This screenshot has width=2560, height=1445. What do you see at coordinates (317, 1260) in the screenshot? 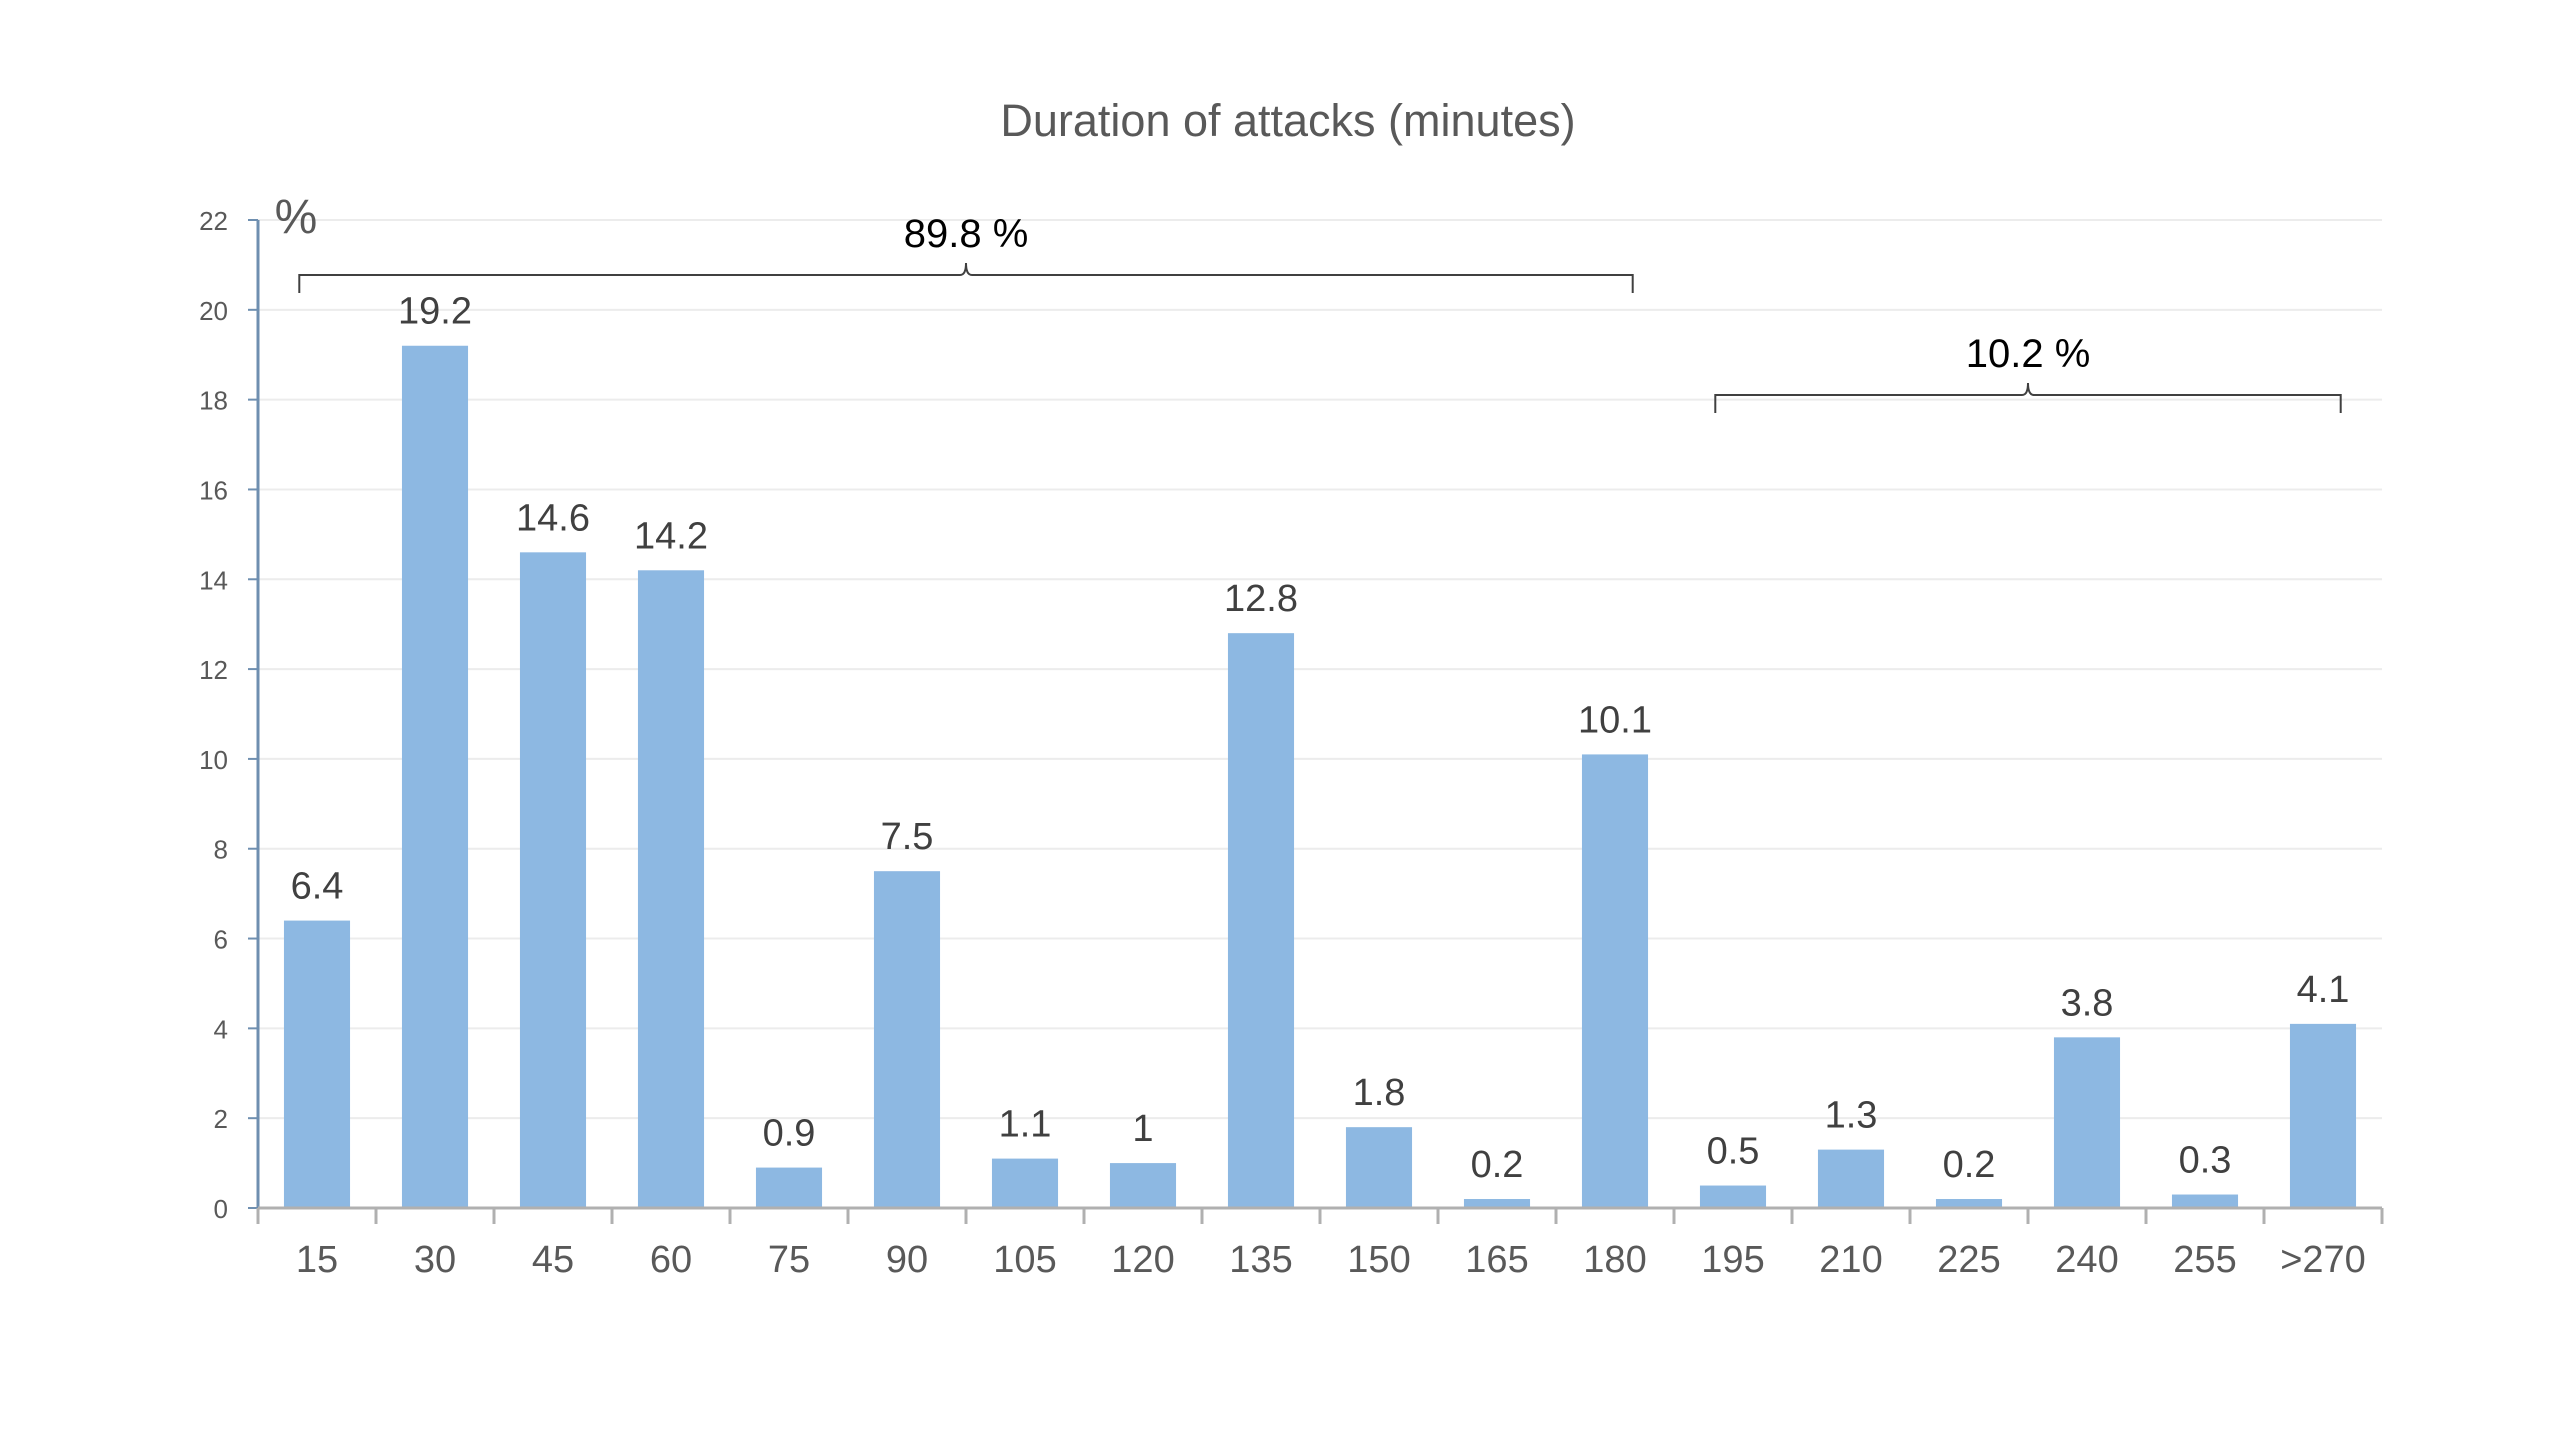
I see `x-tick-label: 15` at bounding box center [317, 1260].